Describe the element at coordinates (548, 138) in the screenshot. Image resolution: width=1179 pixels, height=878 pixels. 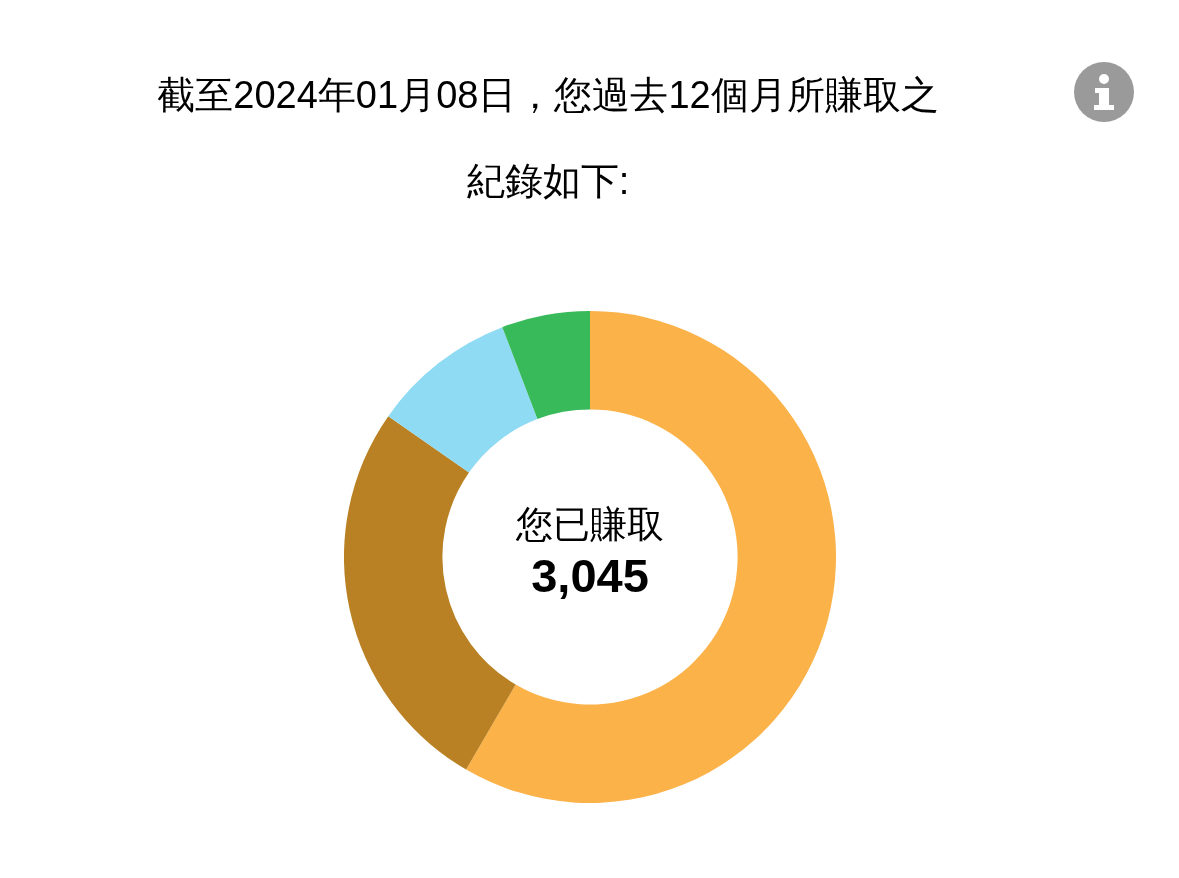
I see `chart-title: 截至2024年01月08日，您過去12個月所賺取之紀錄如下:` at that location.